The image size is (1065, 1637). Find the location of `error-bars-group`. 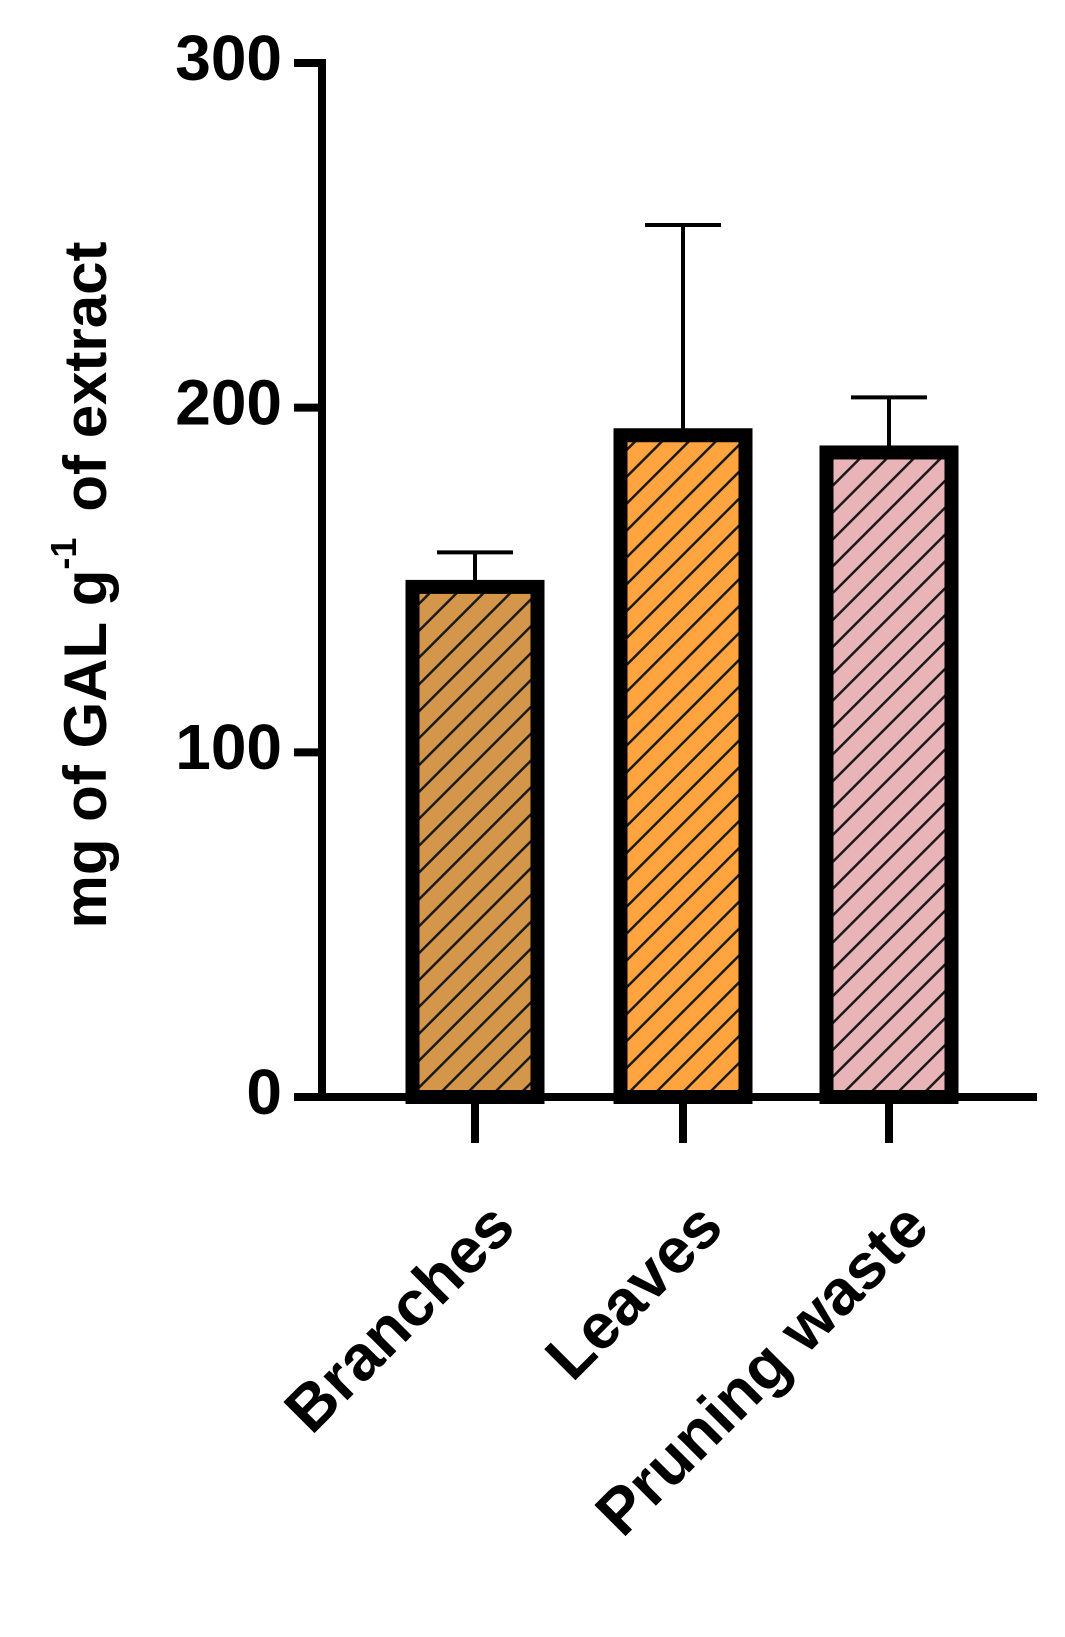

error-bars-group is located at coordinates (682, 404).